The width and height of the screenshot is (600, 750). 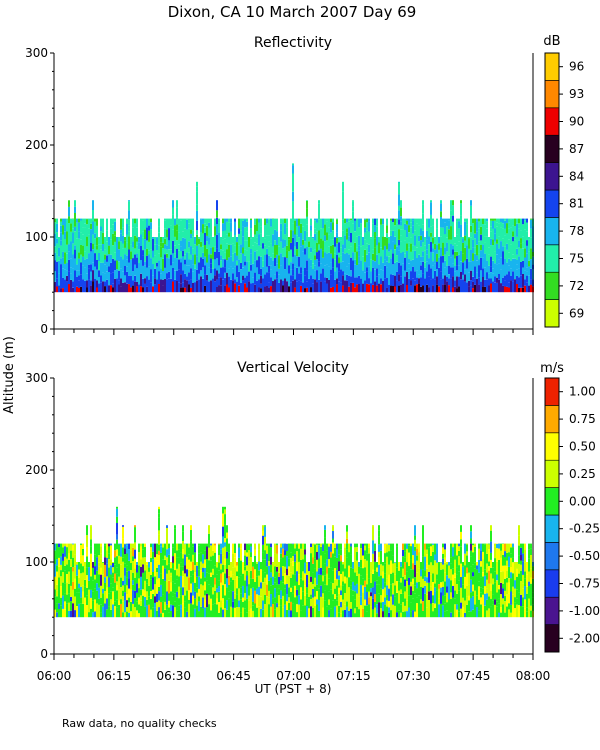 What do you see at coordinates (582, 392) in the screenshot?
I see `colorbar-tick-label: 1.00` at bounding box center [582, 392].